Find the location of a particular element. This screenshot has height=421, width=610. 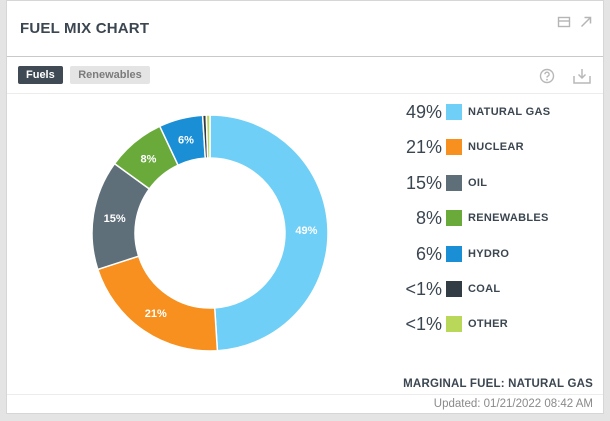

donut-slice-nuclear is located at coordinates (157, 303).